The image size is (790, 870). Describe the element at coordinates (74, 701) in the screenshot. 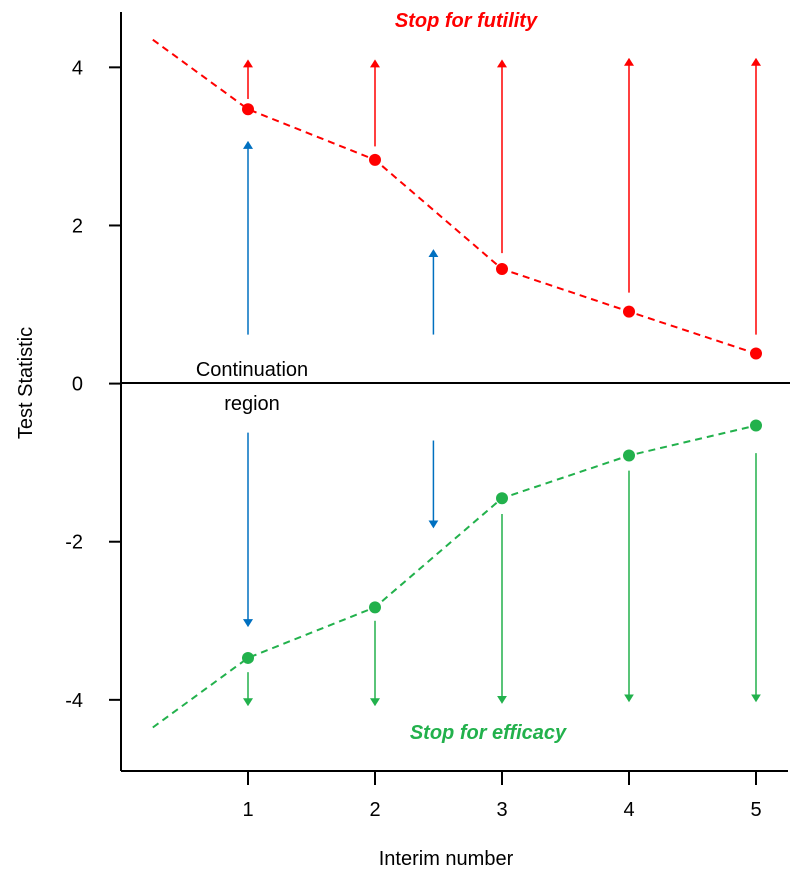

I see `y-tick-label: -4` at that location.